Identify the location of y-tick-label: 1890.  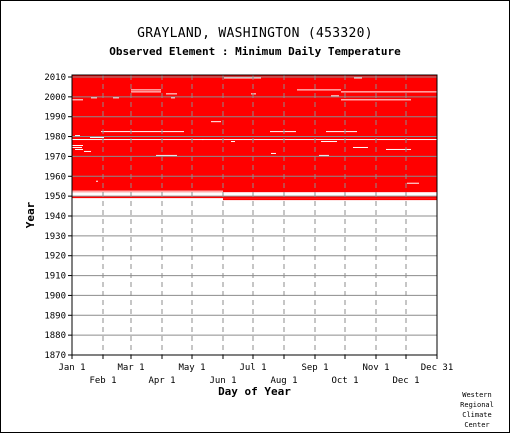
(55, 316).